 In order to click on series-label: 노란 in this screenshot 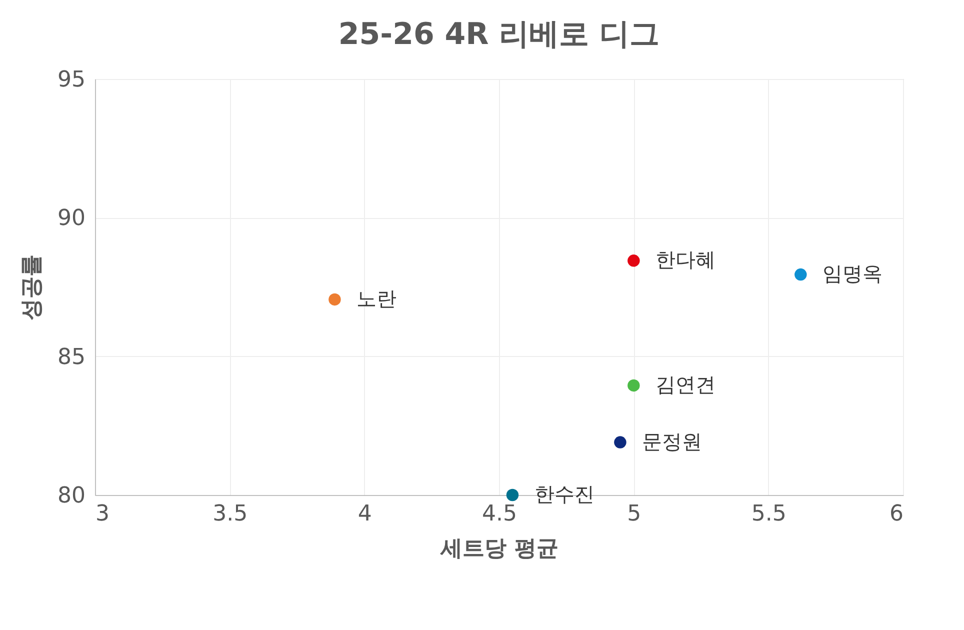, I will do `click(376, 298)`.